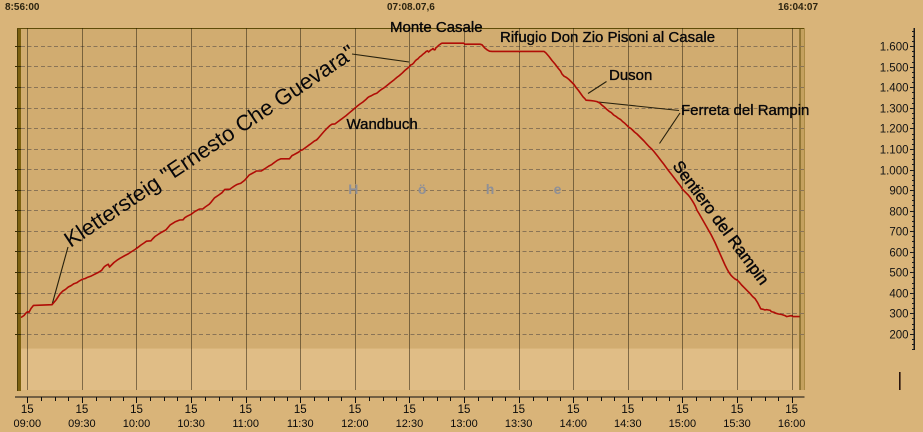  What do you see at coordinates (607, 37) in the screenshot?
I see `svg-text:Rifugio Don Zio Pisoni al Casa: Rifugio Don Zio Pisoni al Casale` at bounding box center [607, 37].